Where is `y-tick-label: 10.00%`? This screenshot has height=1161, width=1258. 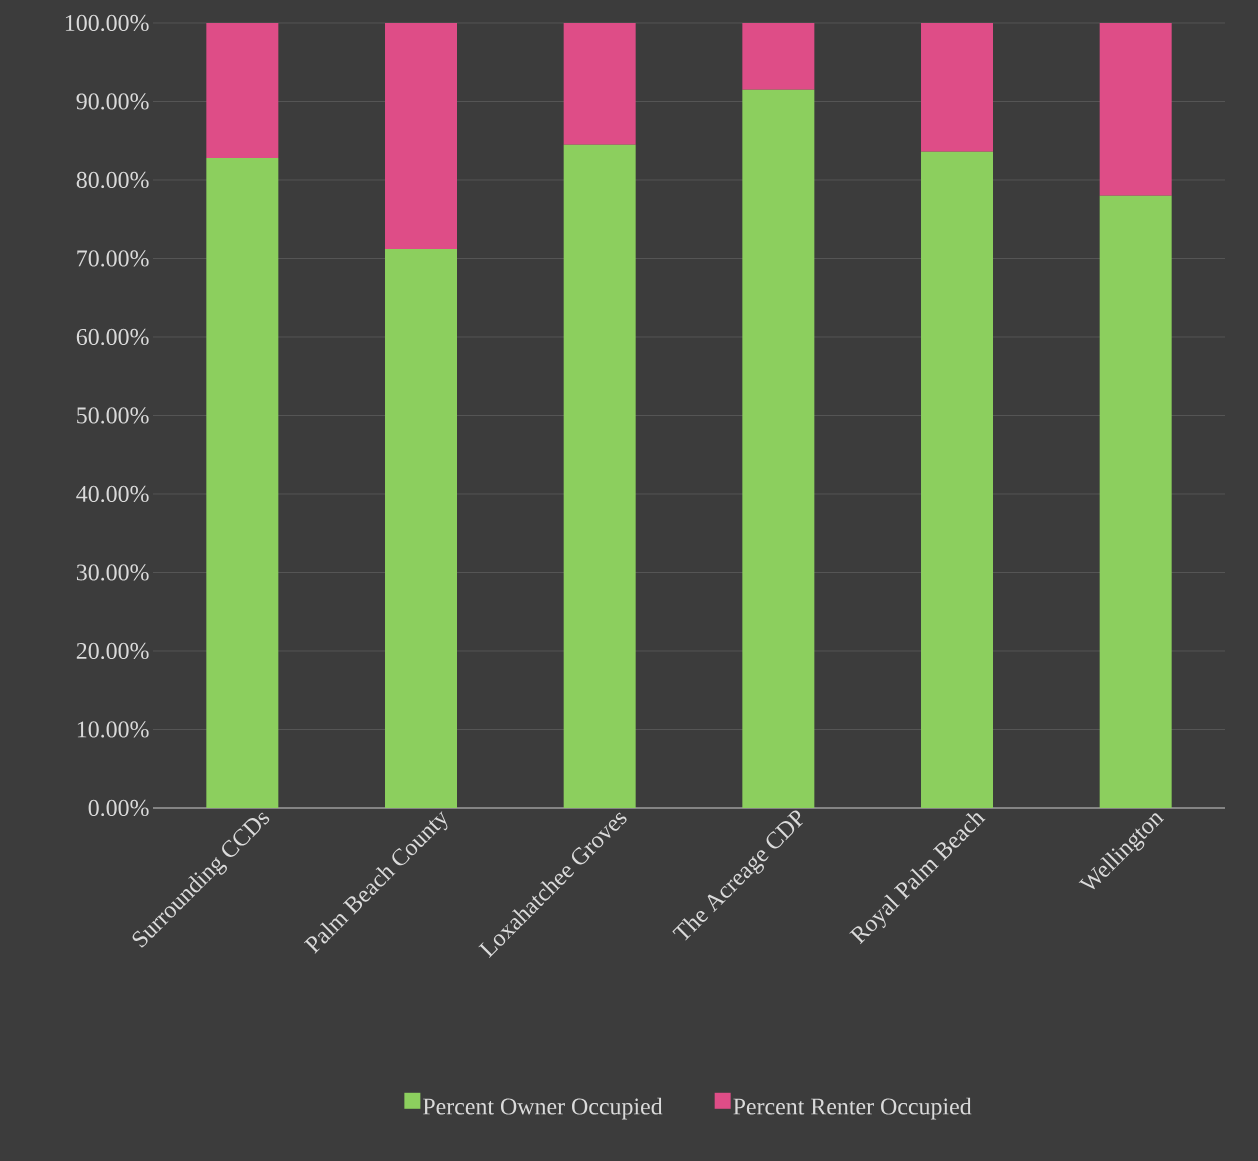 y-tick-label: 10.00% is located at coordinates (113, 729).